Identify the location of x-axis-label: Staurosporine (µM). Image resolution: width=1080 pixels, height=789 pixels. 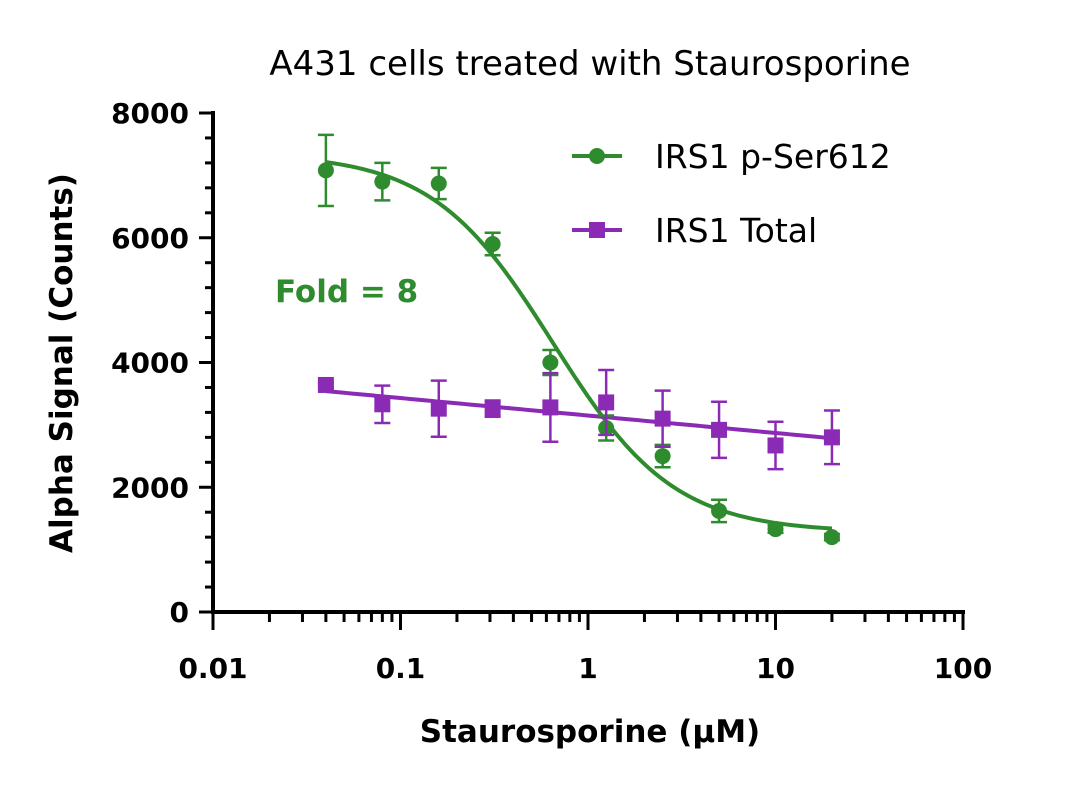
(590, 732).